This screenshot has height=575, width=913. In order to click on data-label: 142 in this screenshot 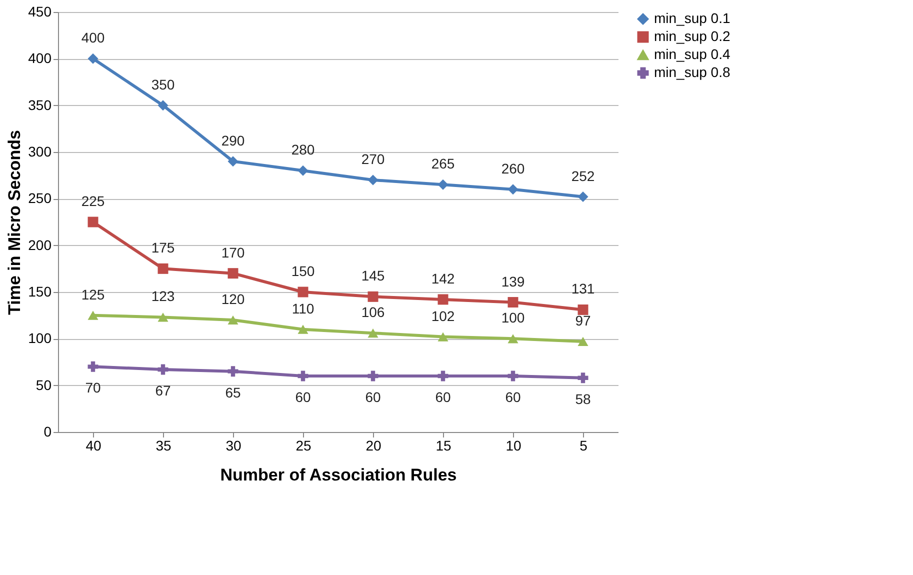, I will do `click(443, 278)`.